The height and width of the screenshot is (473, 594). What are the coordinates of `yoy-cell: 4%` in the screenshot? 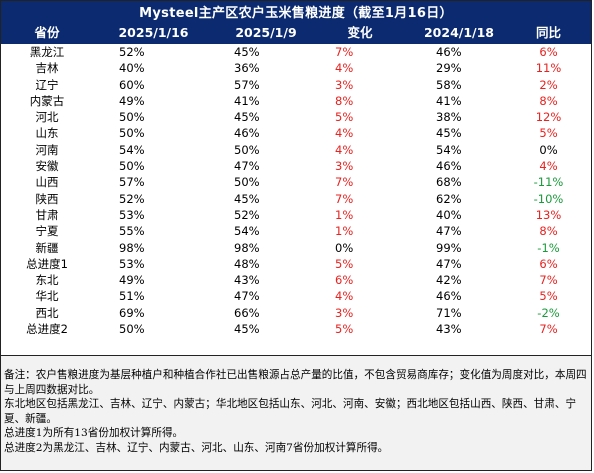 It's located at (548, 166).